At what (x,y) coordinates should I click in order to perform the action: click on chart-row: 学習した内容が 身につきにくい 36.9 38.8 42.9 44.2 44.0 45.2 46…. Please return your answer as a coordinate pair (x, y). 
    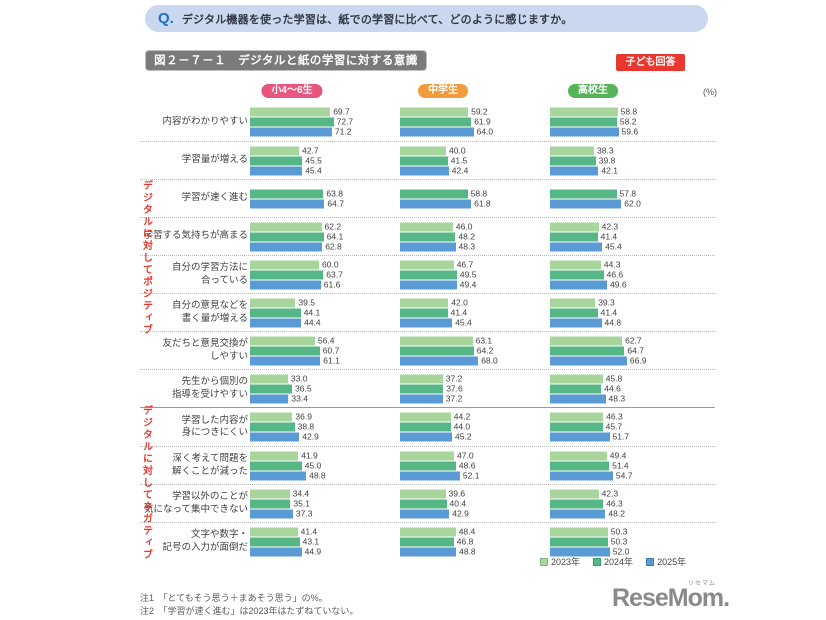
    Looking at the image, I should click on (427, 427).